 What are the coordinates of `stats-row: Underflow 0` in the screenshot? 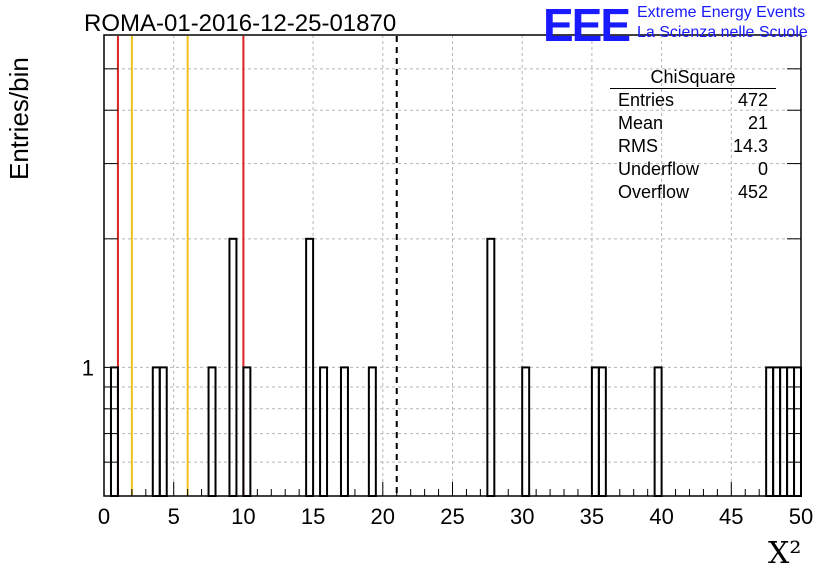 It's located at (693, 169).